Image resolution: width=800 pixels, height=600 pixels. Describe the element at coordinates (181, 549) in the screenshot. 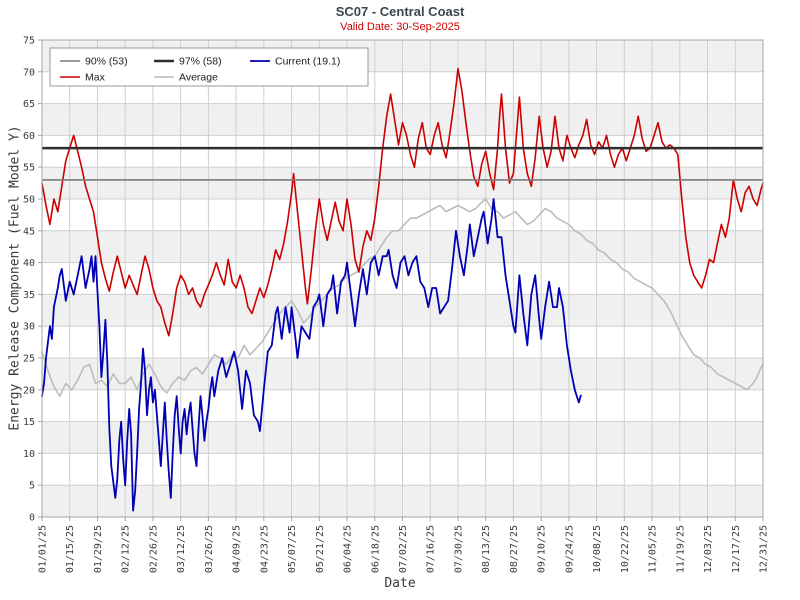

I see `svg-text: 03/12/25` at that location.